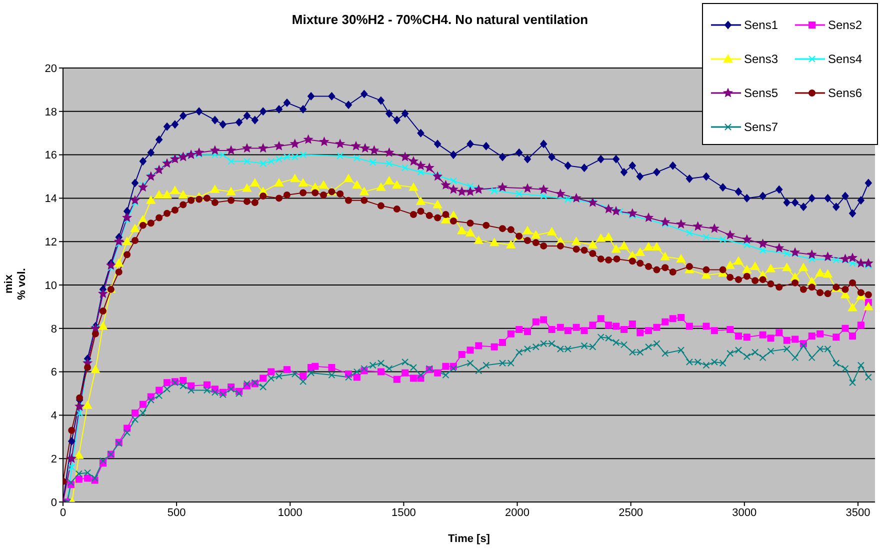  I want to click on y-tick-label: 6, so click(53, 372).